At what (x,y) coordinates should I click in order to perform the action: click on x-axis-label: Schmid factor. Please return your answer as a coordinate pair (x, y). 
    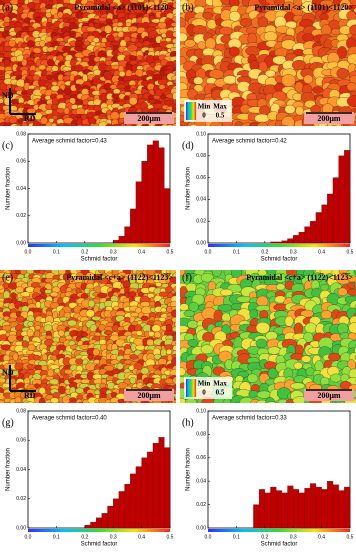
    Looking at the image, I should click on (279, 545).